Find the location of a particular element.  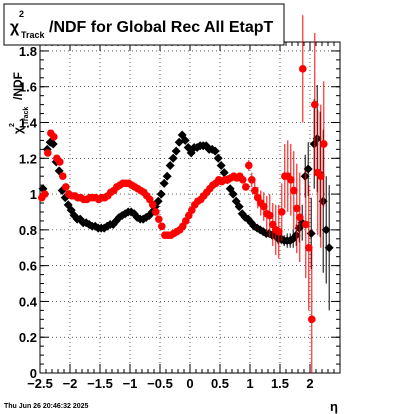

x-tick-label: 1.5 is located at coordinates (280, 383).